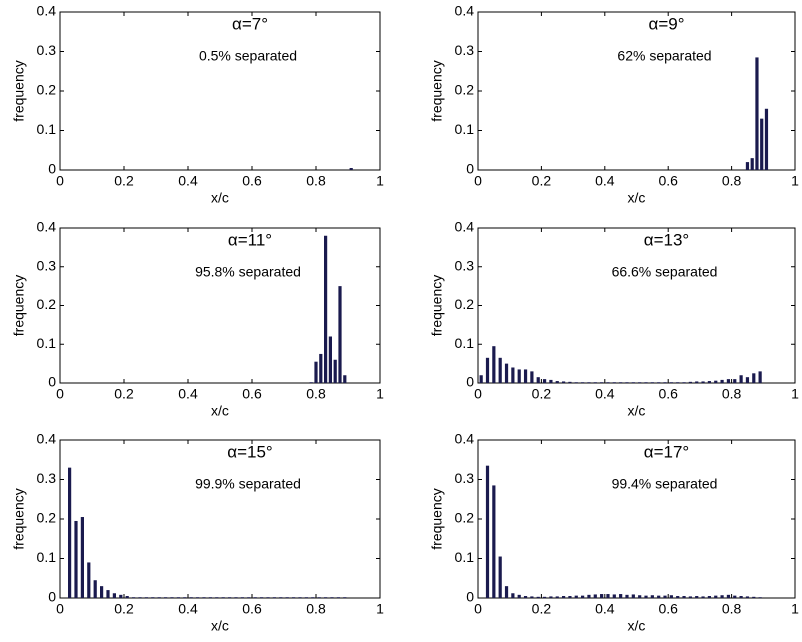  I want to click on y-tick-label: 0.3, so click(465, 478).